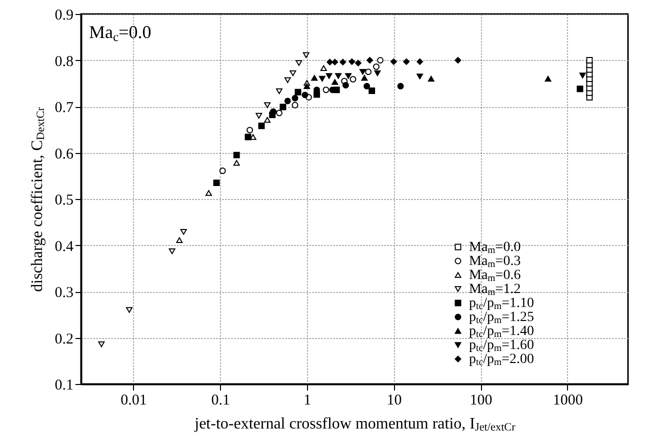 The height and width of the screenshot is (443, 647). Describe the element at coordinates (308, 400) in the screenshot. I see `x-tick-label: 1` at that location.